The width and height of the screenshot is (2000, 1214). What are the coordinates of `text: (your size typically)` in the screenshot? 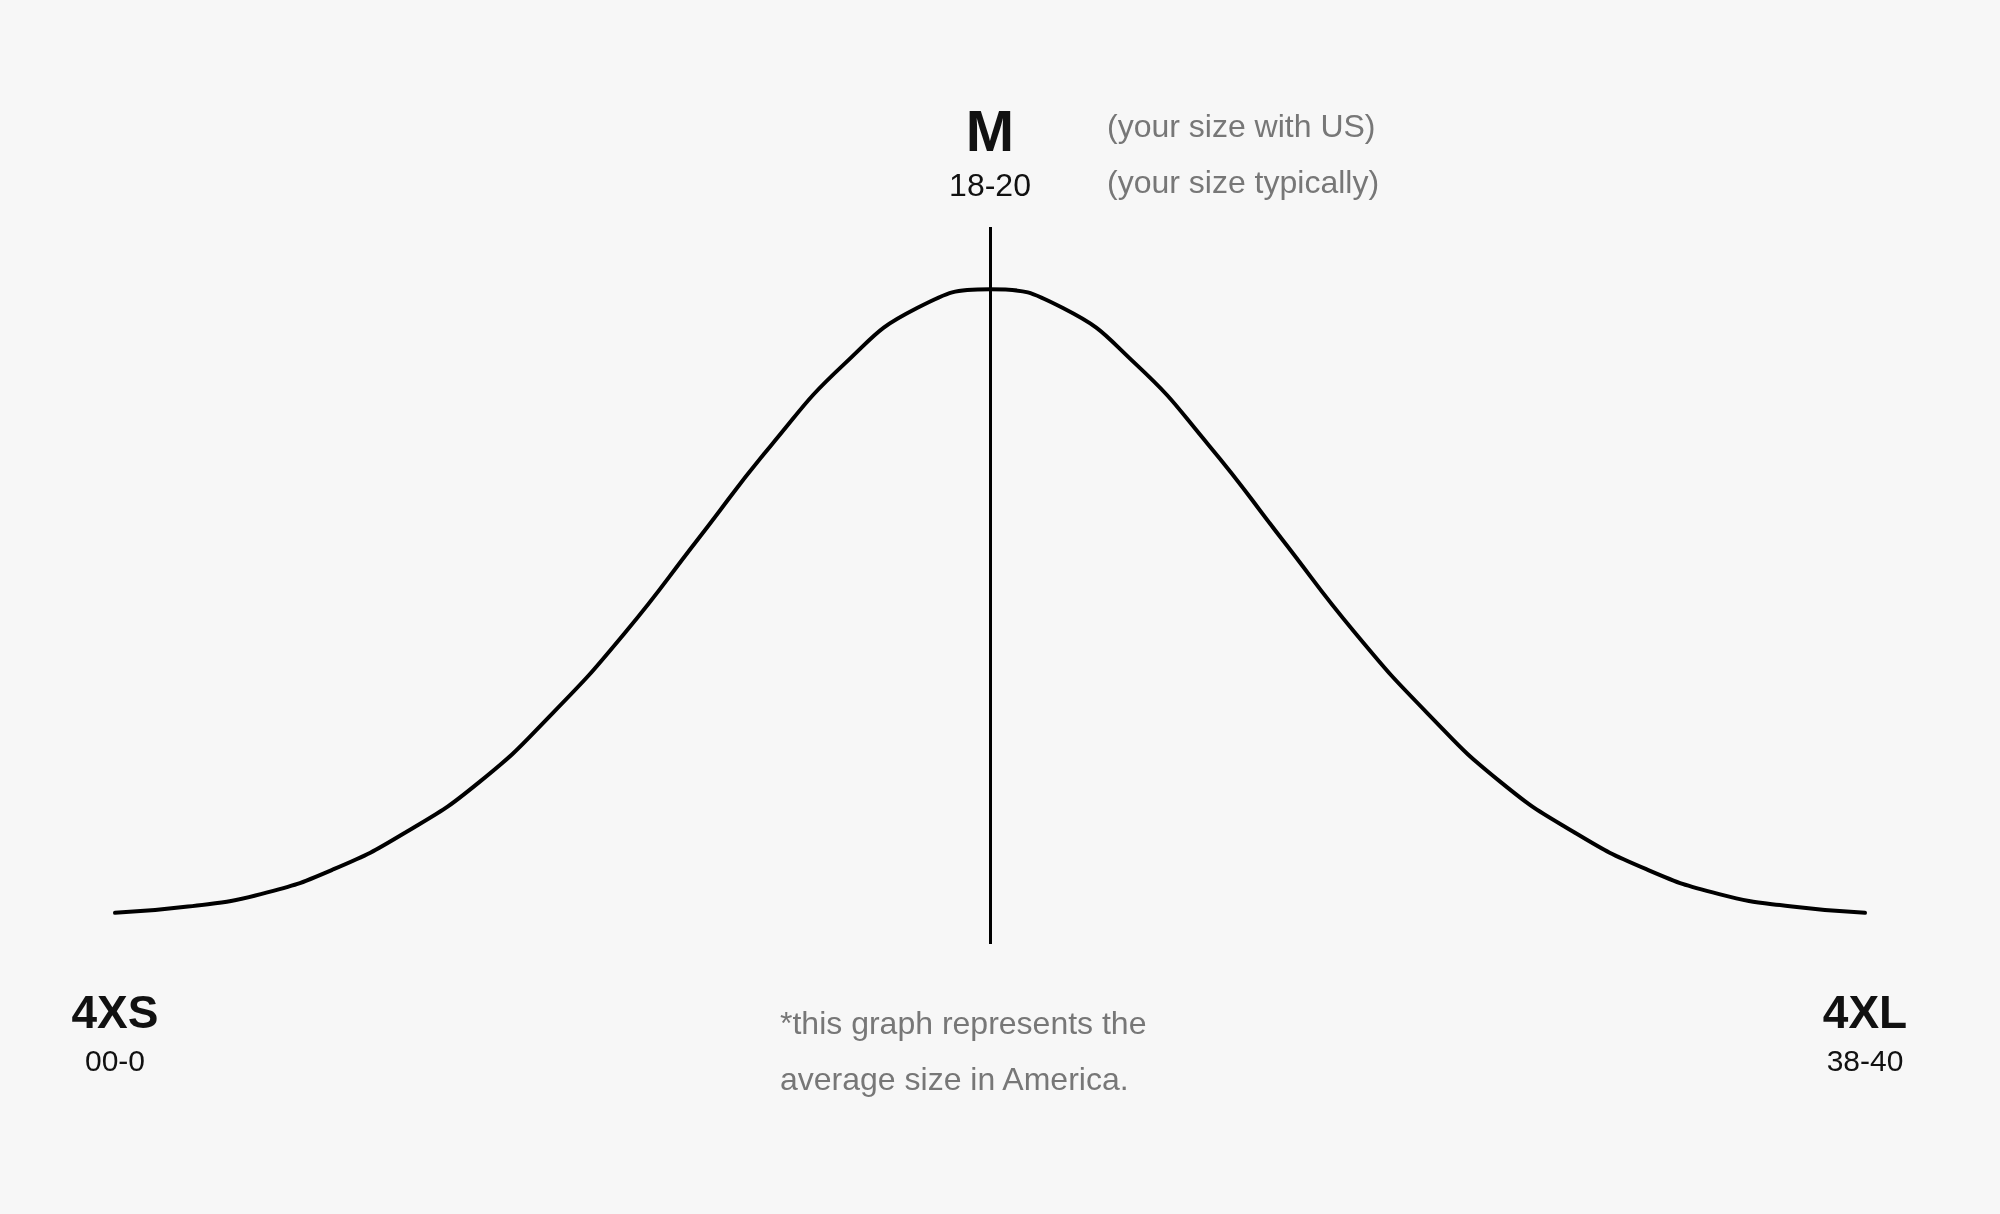 It's located at (1243, 182).